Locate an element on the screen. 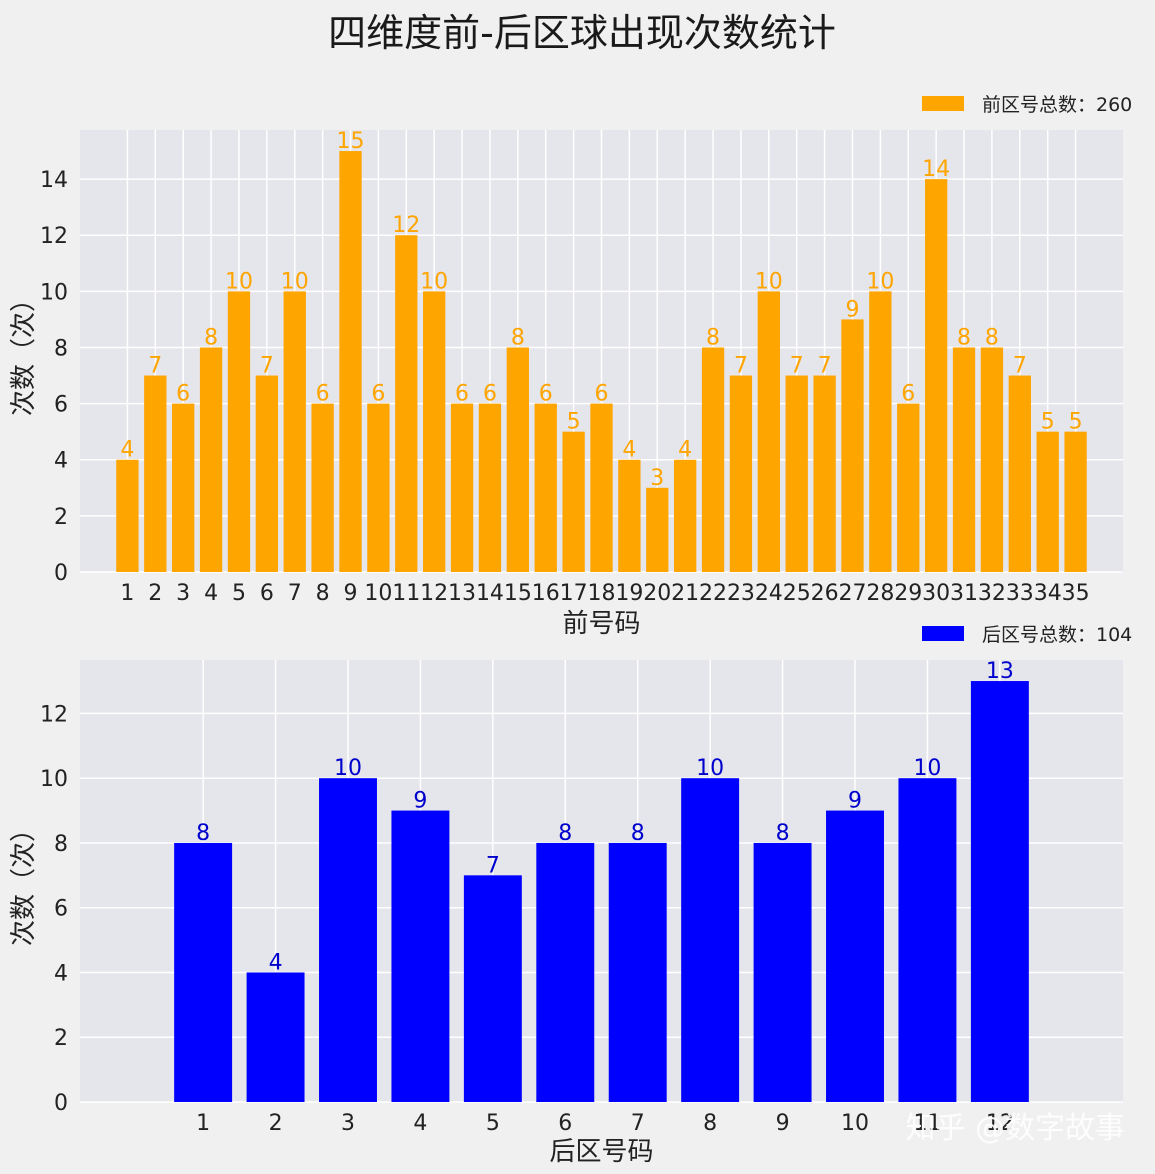 The image size is (1155, 1174). y-tick-label: 6 is located at coordinates (61, 405).